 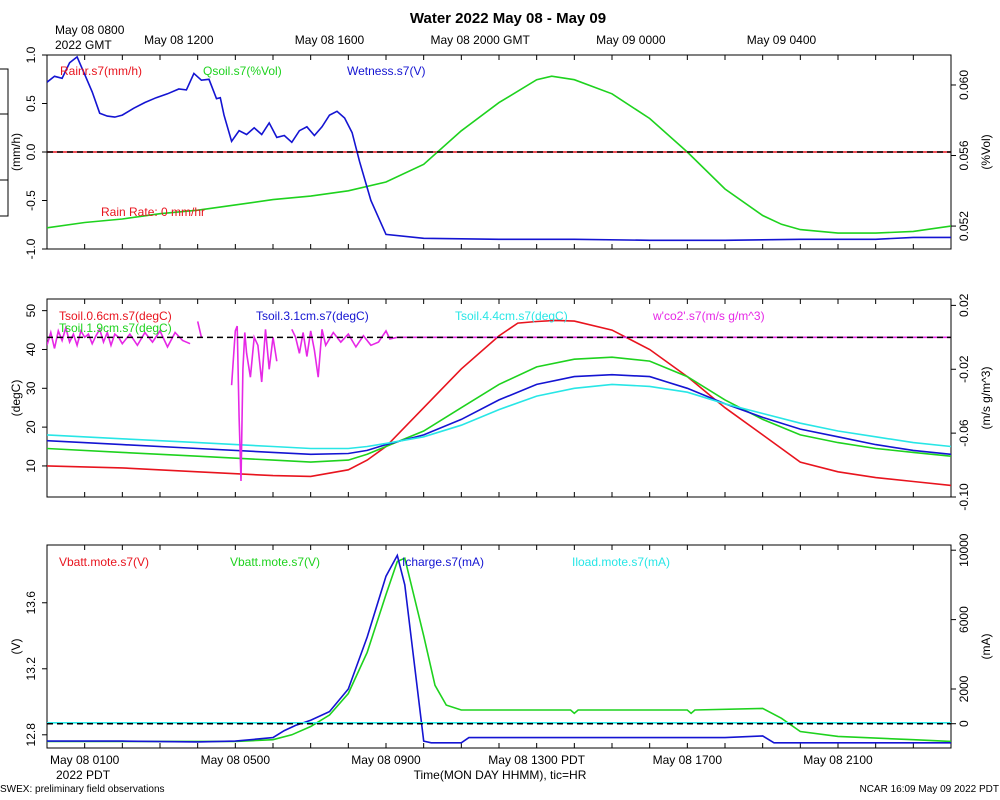 I want to click on legend-label: Tsoil.1.9cm.s7(degC), so click(x=115, y=328).